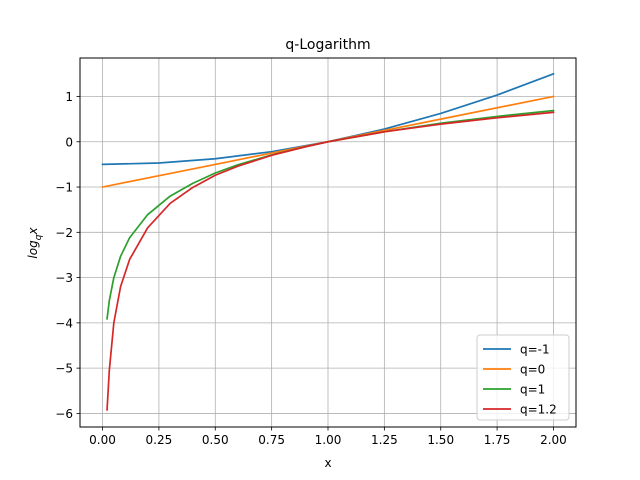 This screenshot has width=640, height=480. What do you see at coordinates (328, 440) in the screenshot?
I see `x-tick-label: 1.00` at bounding box center [328, 440].